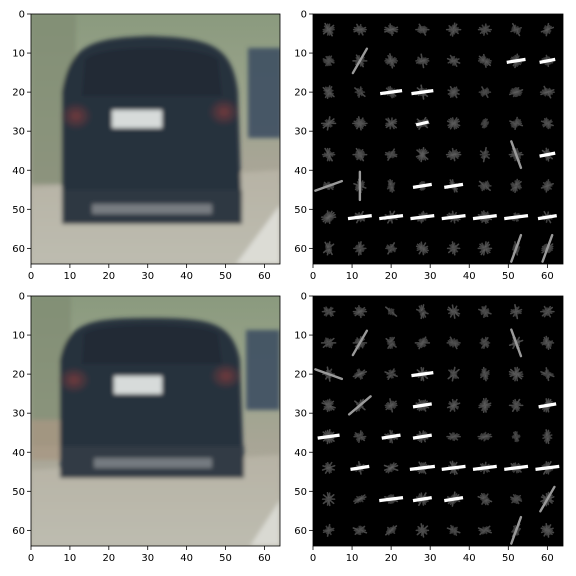  What do you see at coordinates (108, 276) in the screenshot?
I see `x-tick-label: 20` at bounding box center [108, 276].